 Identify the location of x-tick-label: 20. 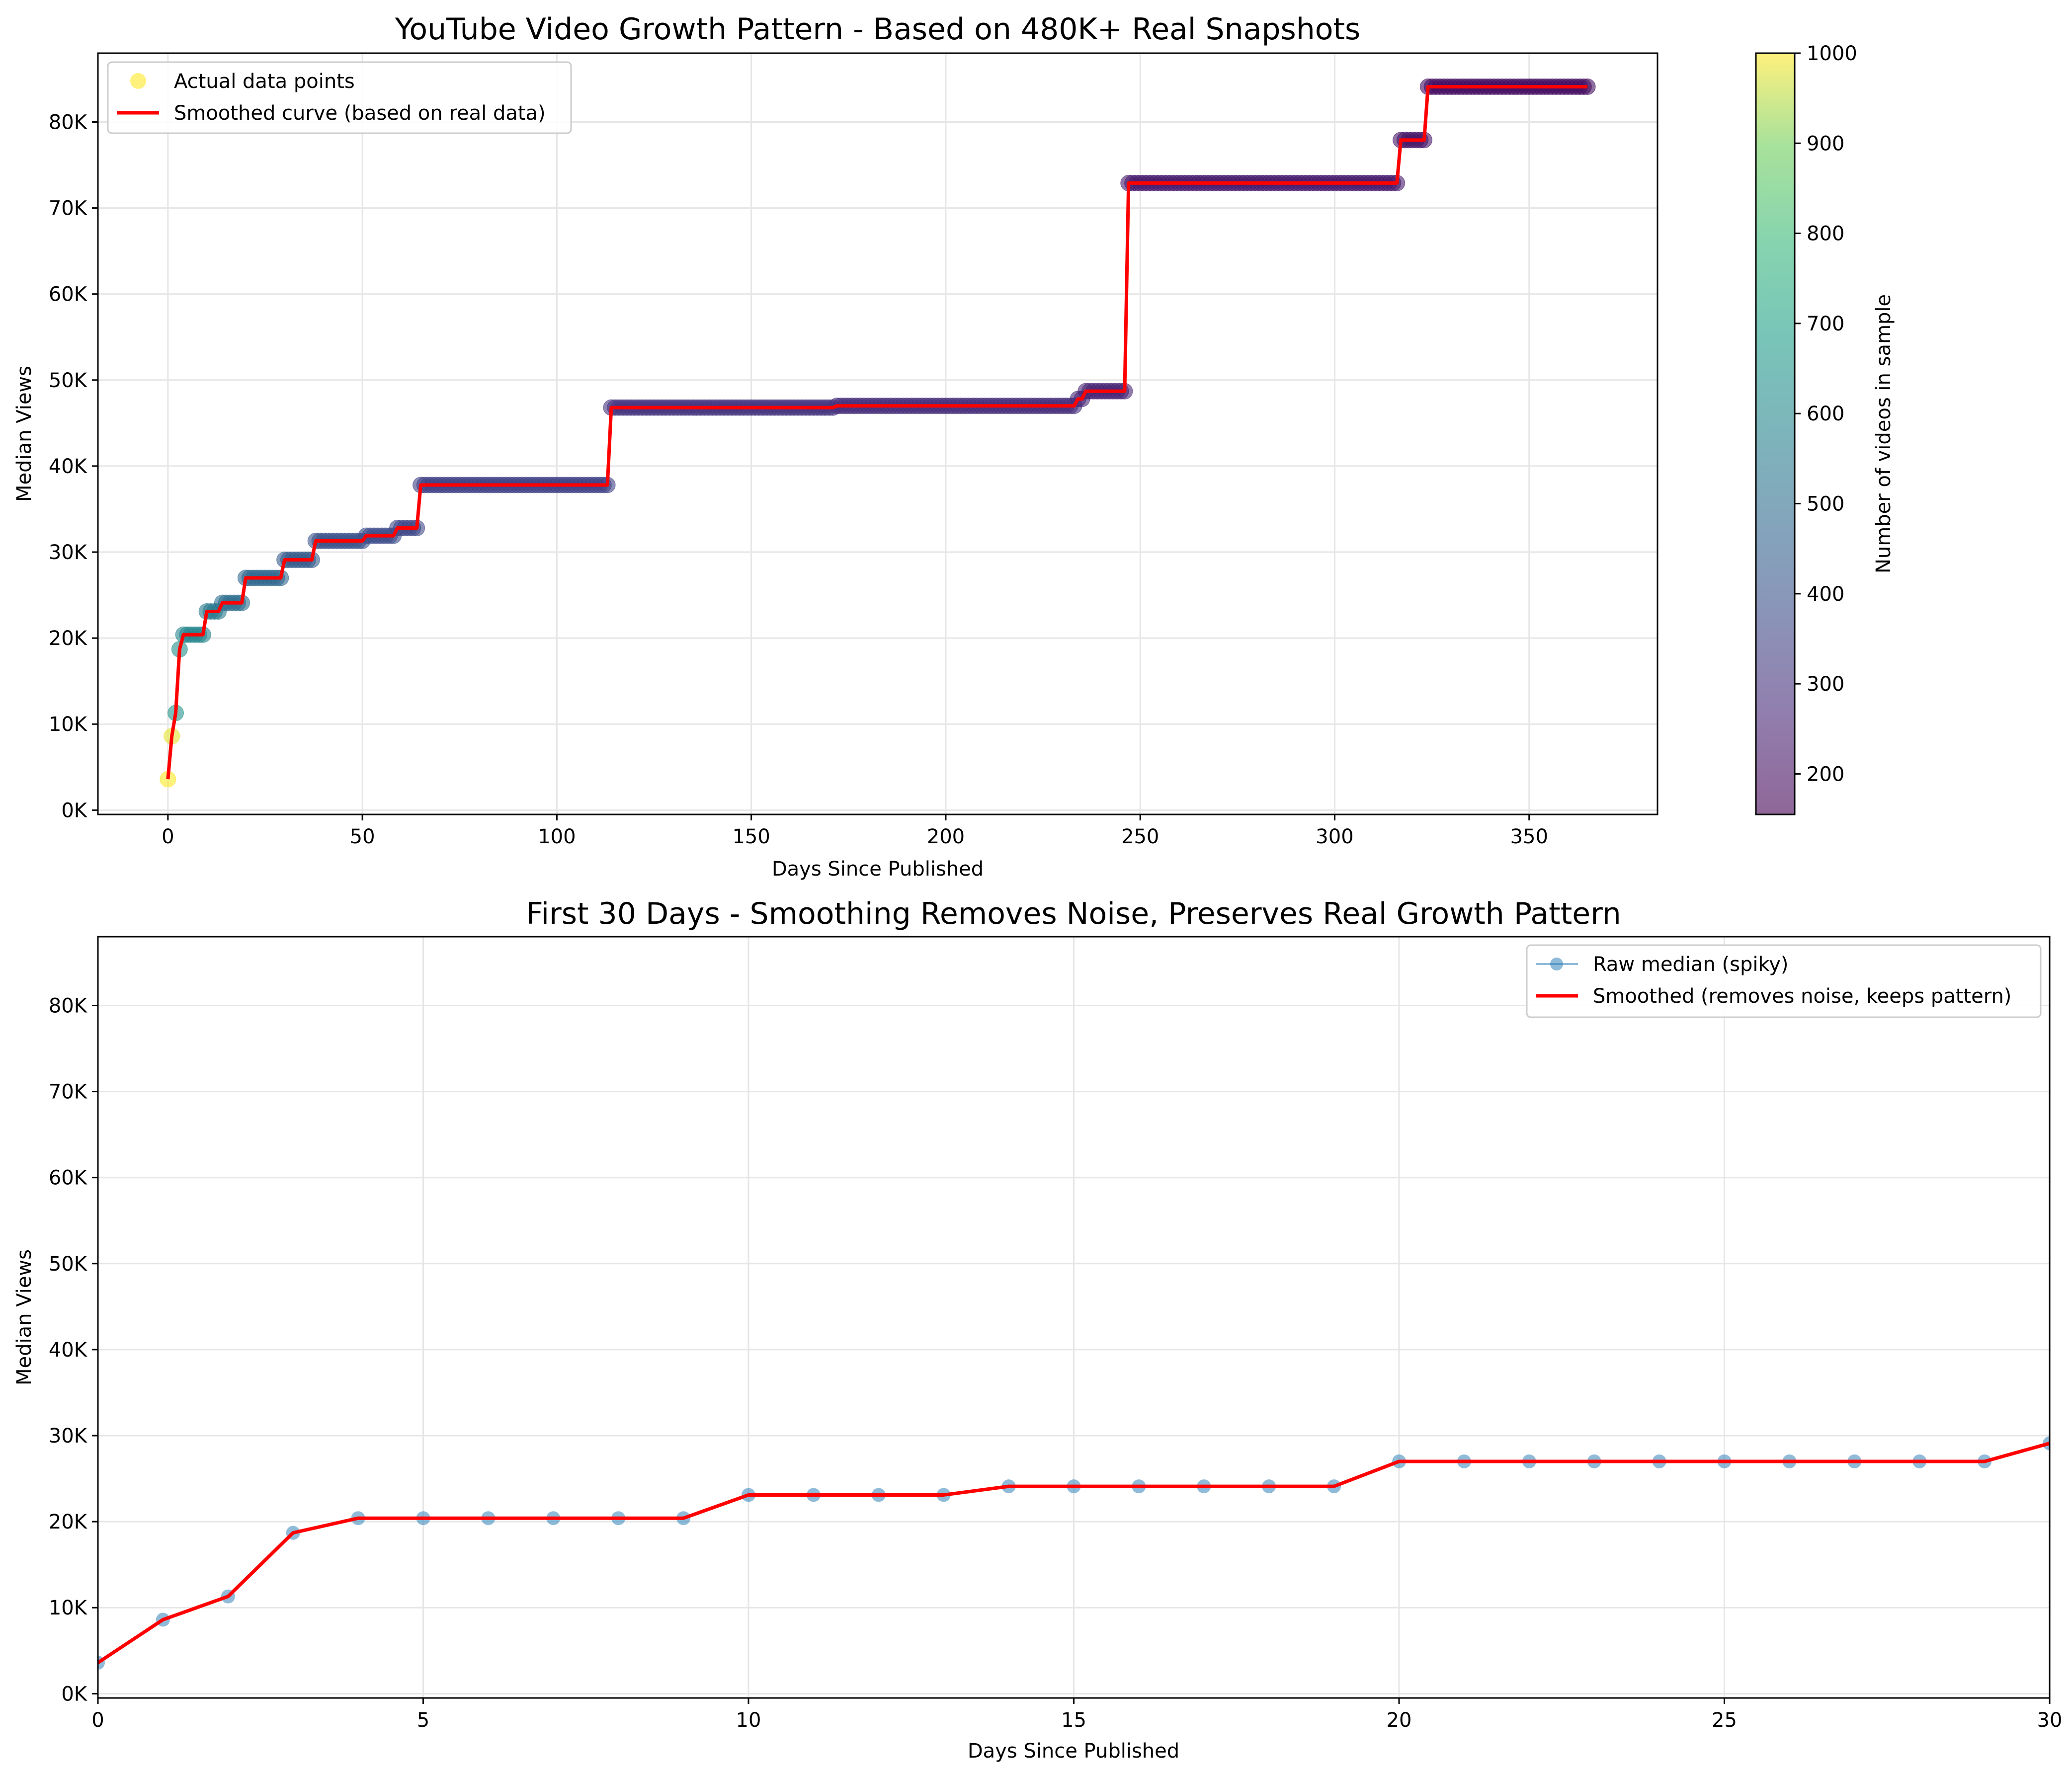
(1399, 1721).